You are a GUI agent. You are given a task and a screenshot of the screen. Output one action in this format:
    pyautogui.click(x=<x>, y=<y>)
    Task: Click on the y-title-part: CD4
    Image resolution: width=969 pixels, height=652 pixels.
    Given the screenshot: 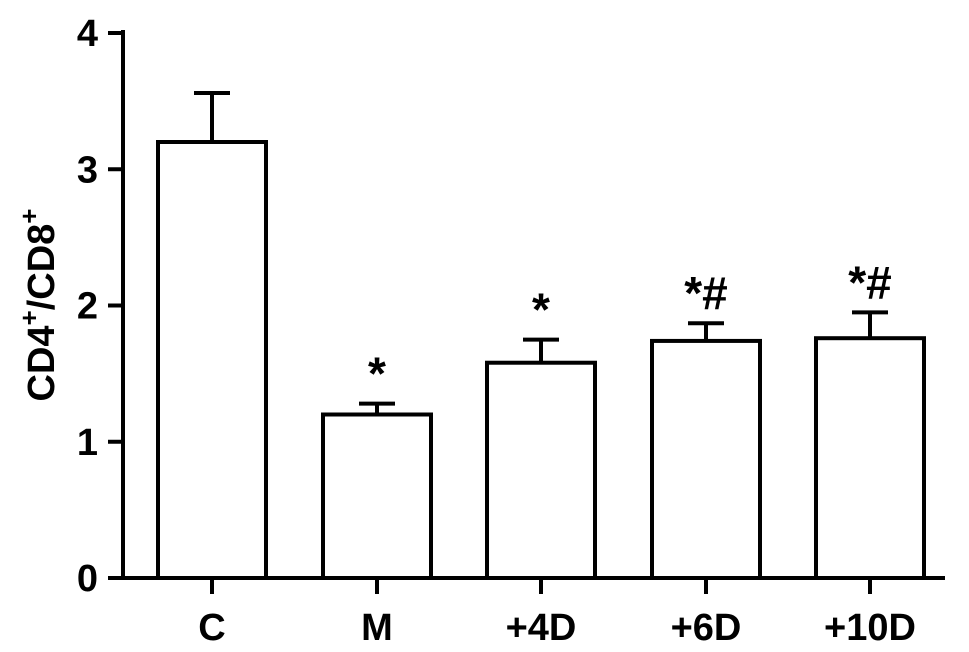 What is the action you would take?
    pyautogui.click(x=42, y=363)
    